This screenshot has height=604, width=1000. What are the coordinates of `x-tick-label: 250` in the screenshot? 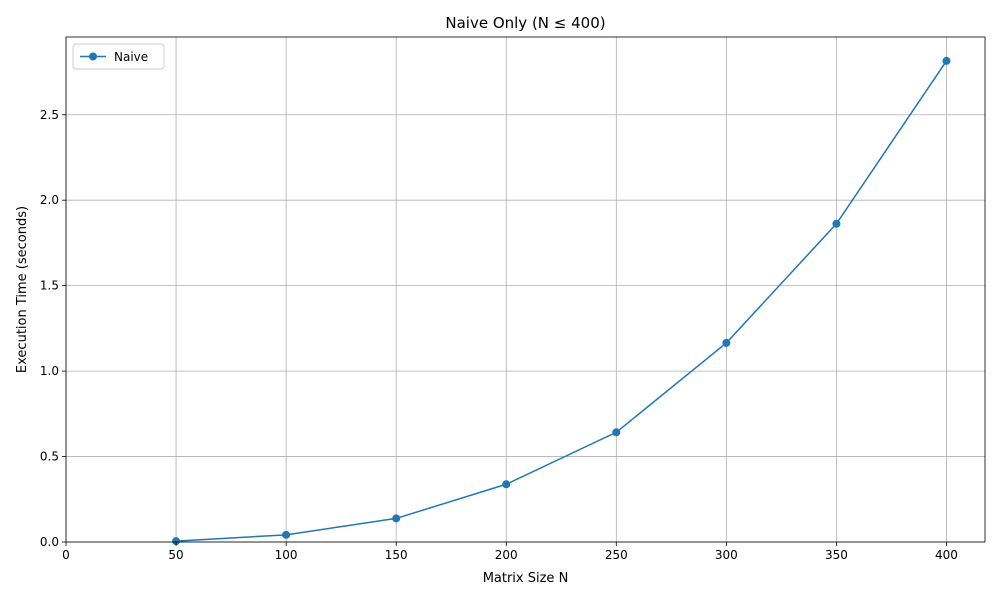 It's located at (616, 555).